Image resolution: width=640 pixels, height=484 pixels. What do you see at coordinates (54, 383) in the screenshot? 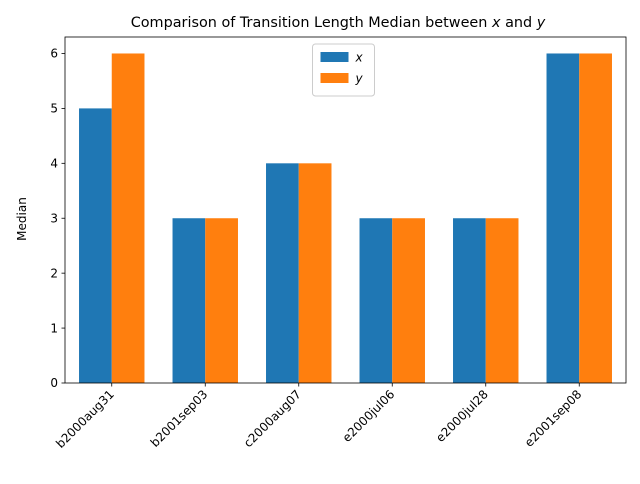
I see `y-tick-label: 0` at bounding box center [54, 383].